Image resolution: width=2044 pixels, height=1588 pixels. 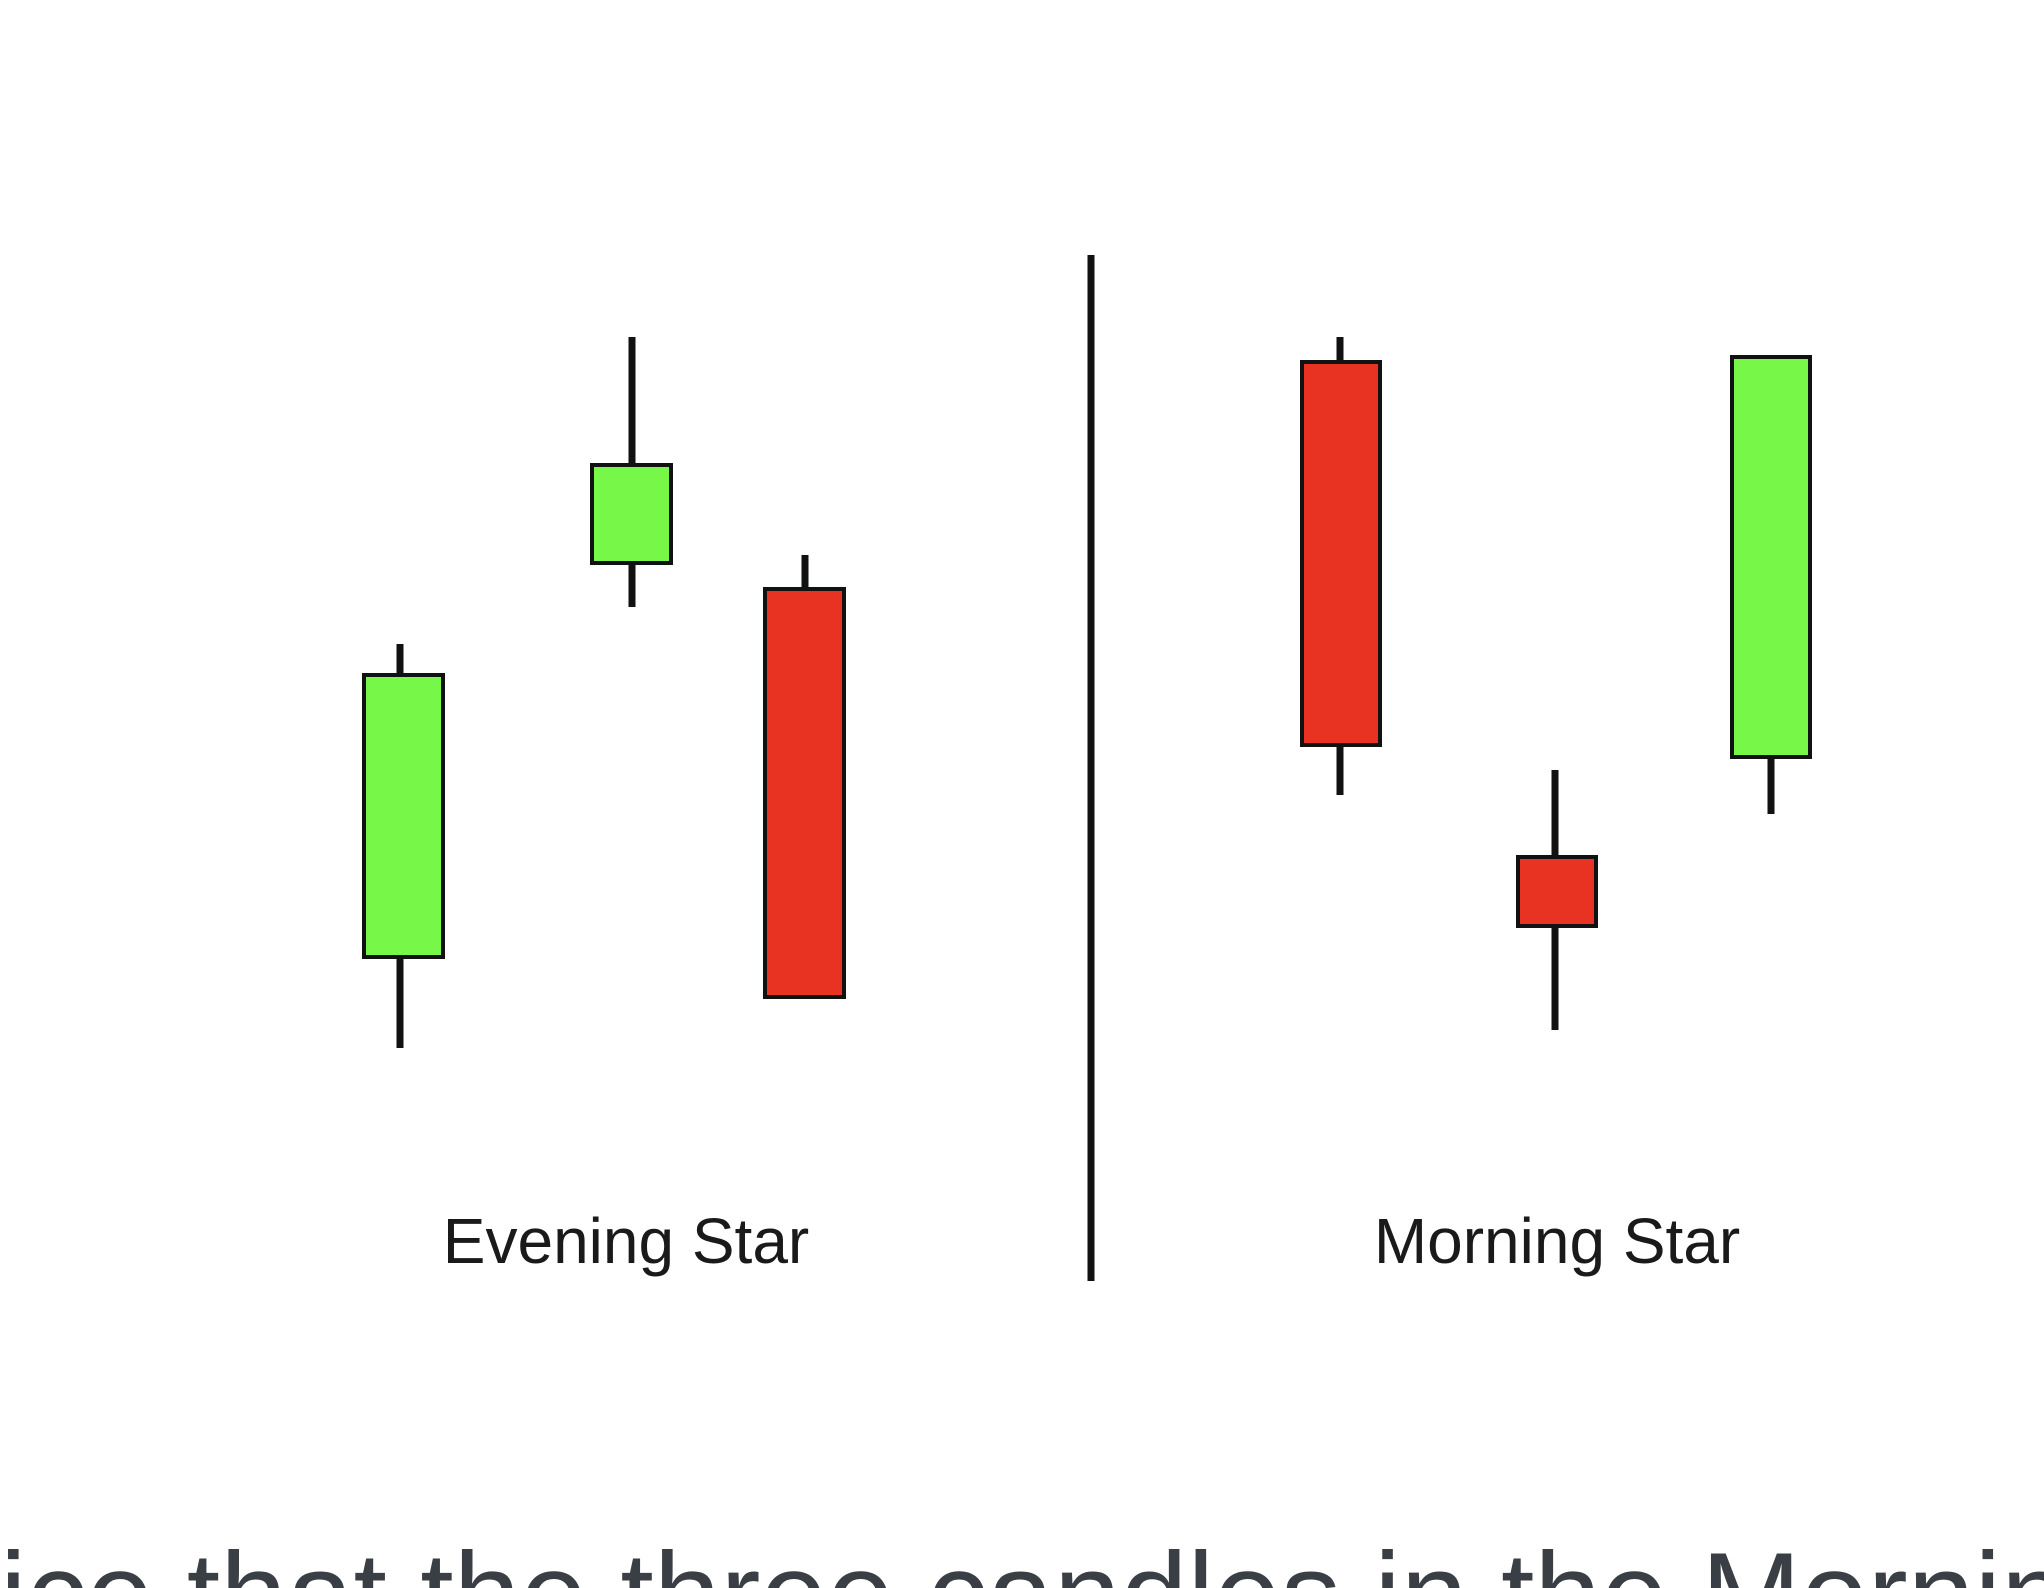 I want to click on morning-star-label: Morning Star, so click(x=1557, y=1241).